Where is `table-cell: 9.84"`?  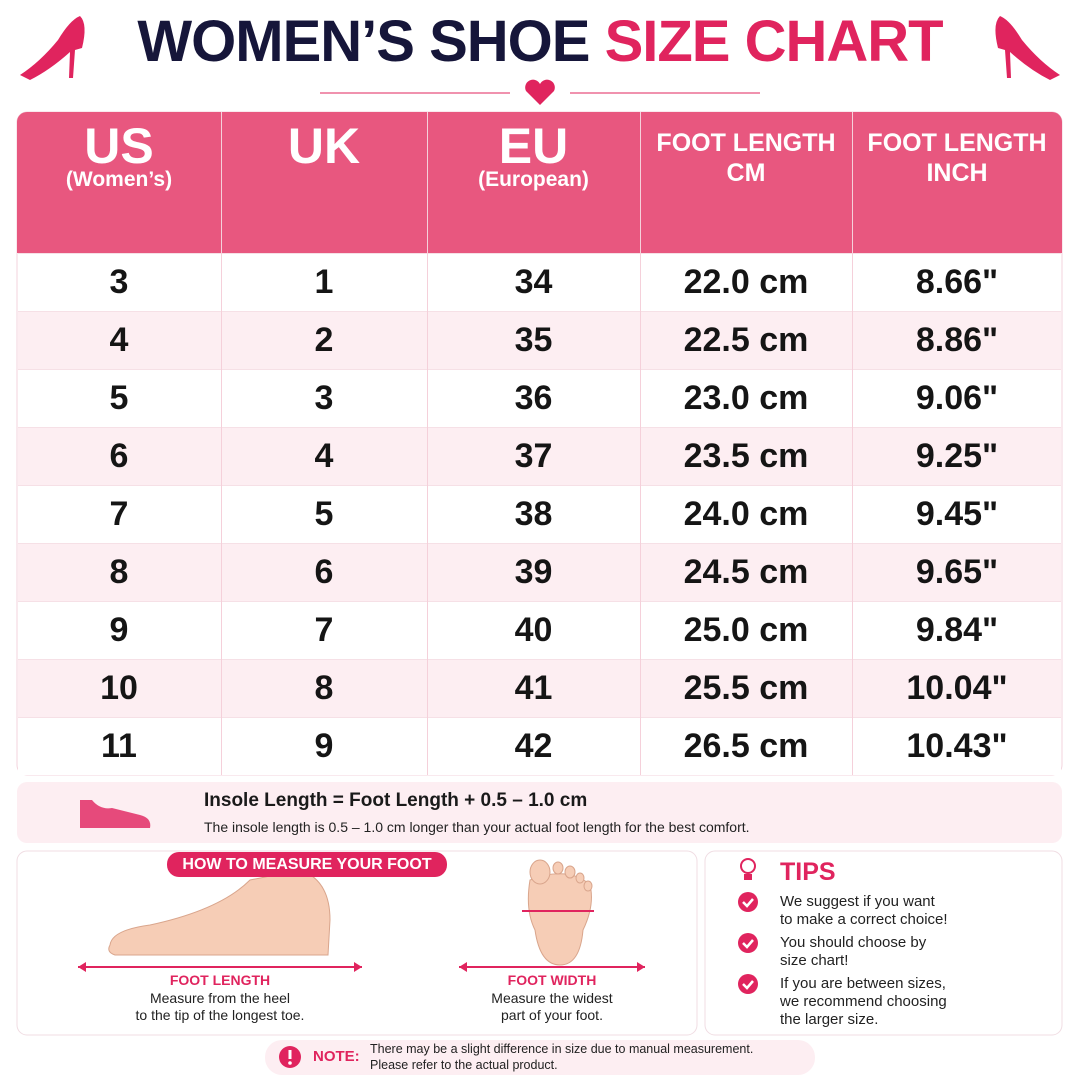 table-cell: 9.84" is located at coordinates (957, 629).